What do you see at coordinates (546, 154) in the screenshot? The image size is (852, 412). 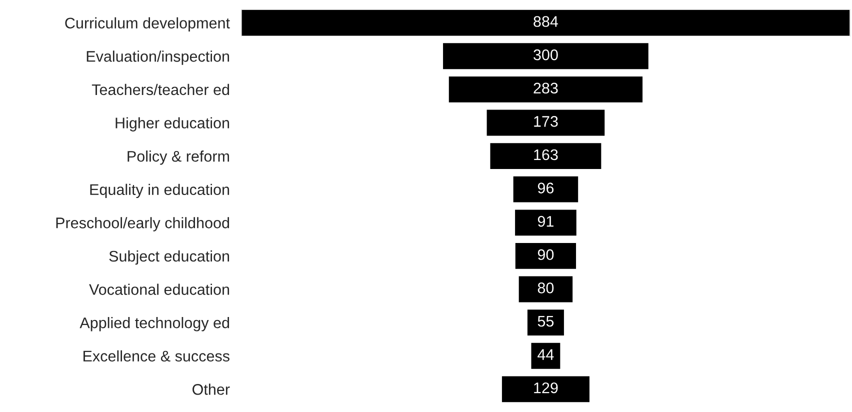 I see `data-label: 163` at bounding box center [546, 154].